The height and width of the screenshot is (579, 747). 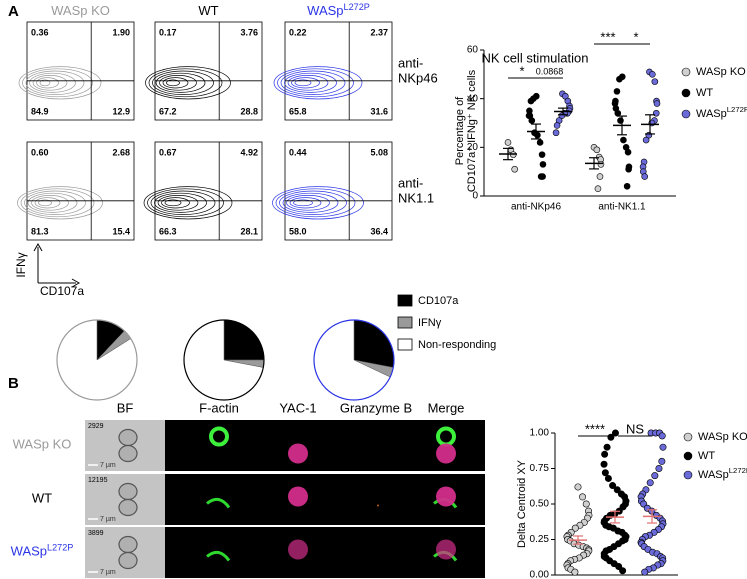 I want to click on cell-id: 2929, so click(x=96, y=426).